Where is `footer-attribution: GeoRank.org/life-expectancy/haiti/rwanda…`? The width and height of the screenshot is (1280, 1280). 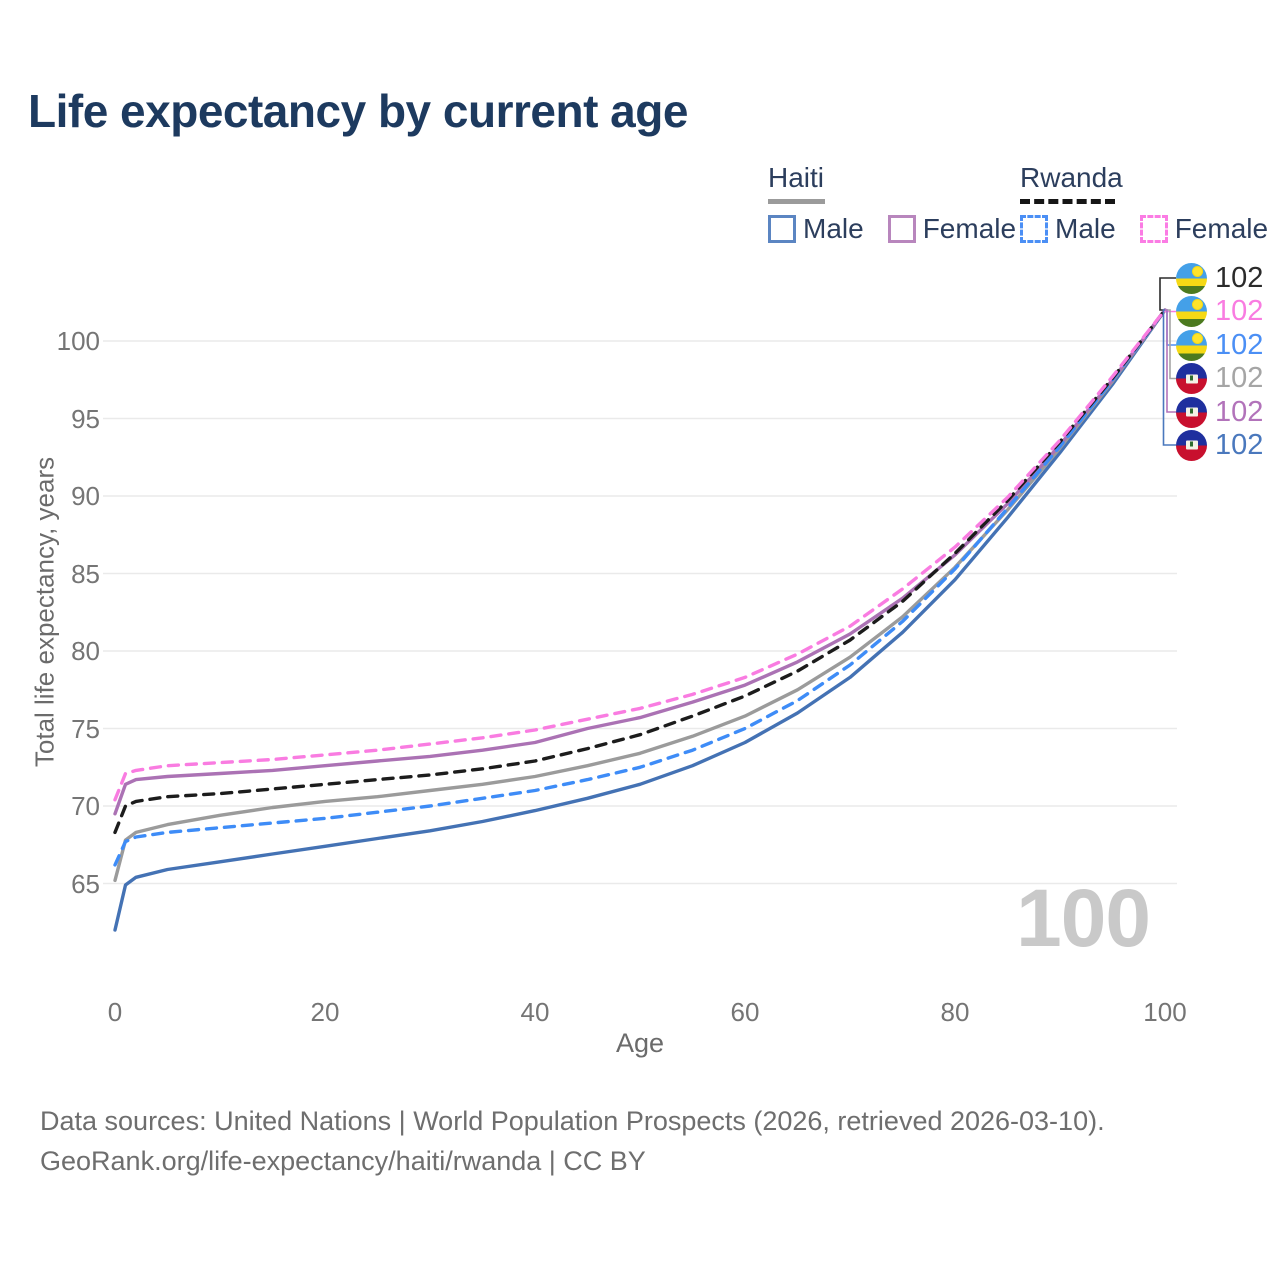 footer-attribution: GeoRank.org/life-expectancy/haiti/rwanda… is located at coordinates (343, 1161).